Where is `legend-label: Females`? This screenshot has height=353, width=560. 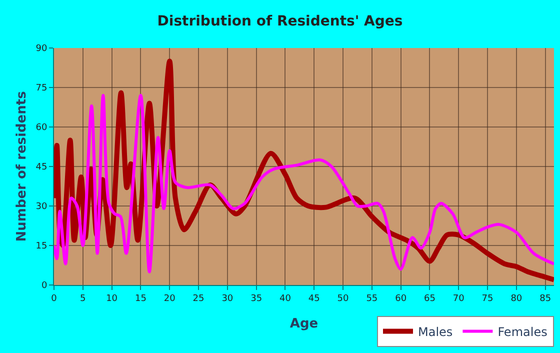 legend-label: Females is located at coordinates (523, 331).